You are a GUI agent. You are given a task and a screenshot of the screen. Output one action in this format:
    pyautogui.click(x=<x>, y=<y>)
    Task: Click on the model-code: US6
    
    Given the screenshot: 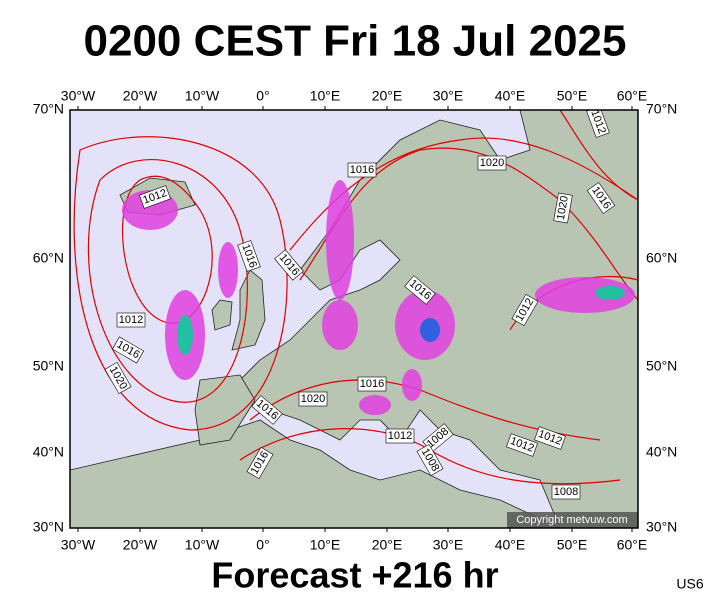 What is the action you would take?
    pyautogui.click(x=689, y=584)
    